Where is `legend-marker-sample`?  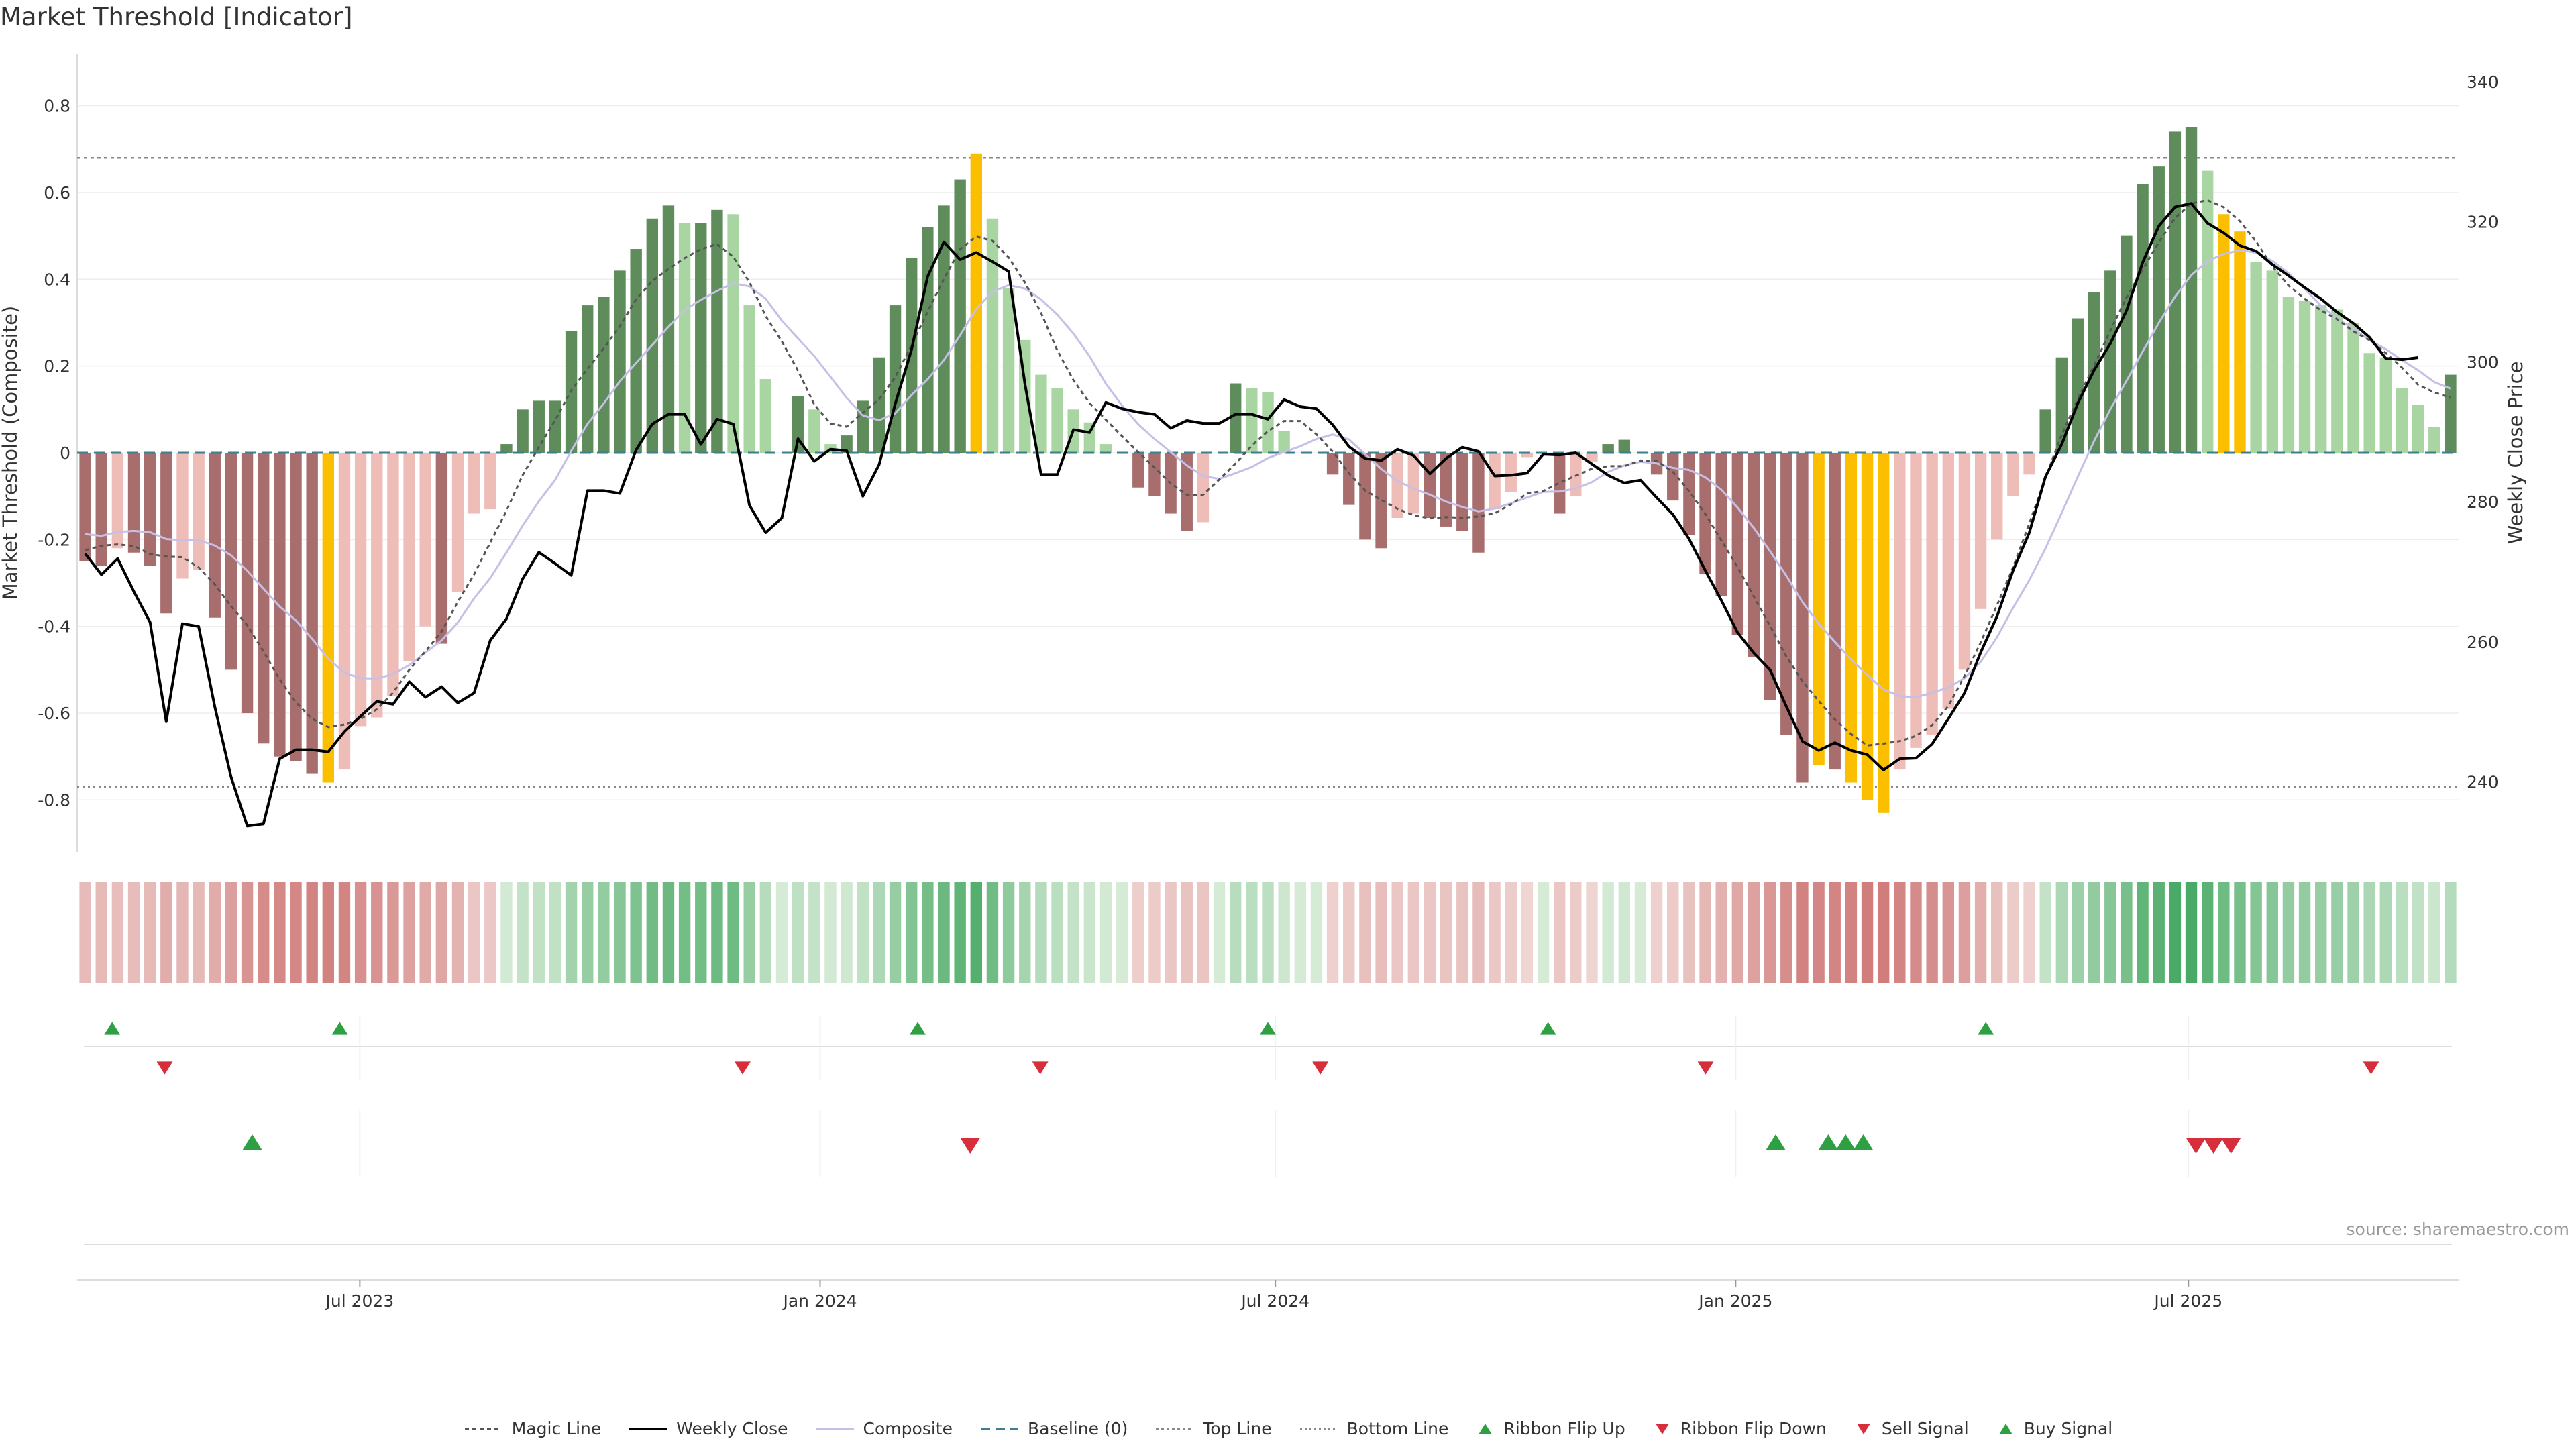
legend-marker-sample is located at coordinates (1662, 1428).